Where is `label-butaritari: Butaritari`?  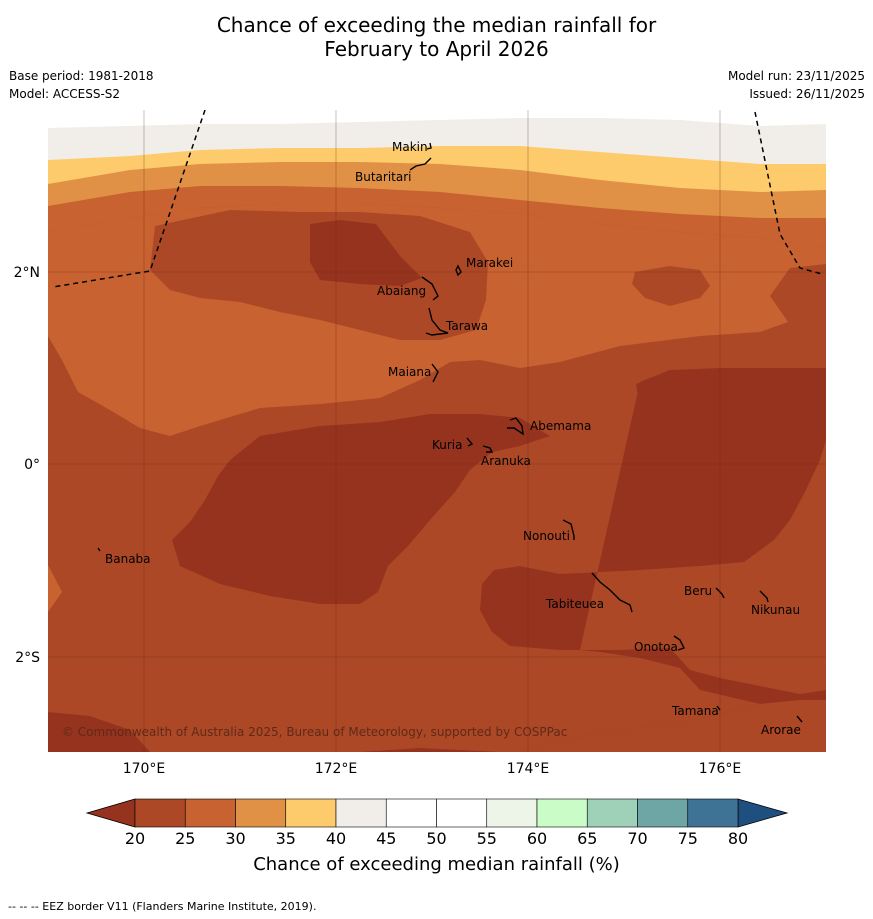 label-butaritari: Butaritari is located at coordinates (383, 177).